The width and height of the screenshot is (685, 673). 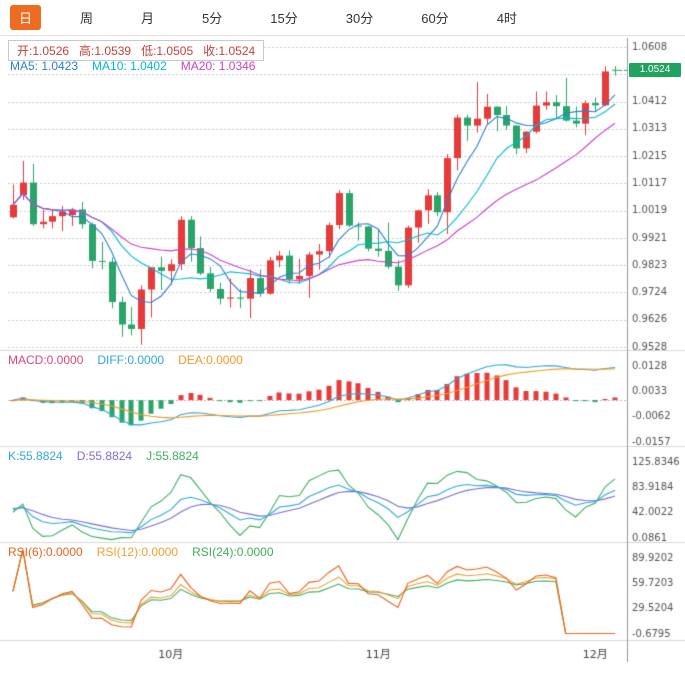 What do you see at coordinates (218, 66) in the screenshot?
I see `ma20-value: MA20: 1.0346` at bounding box center [218, 66].